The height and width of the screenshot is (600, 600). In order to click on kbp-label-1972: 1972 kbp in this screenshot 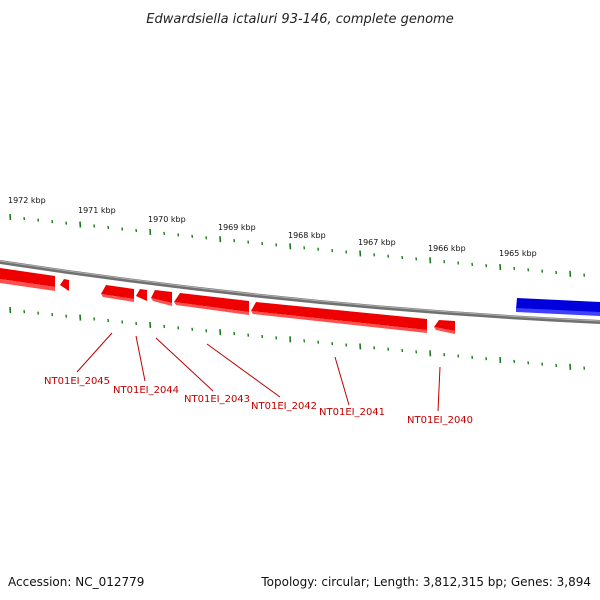, I will do `click(27, 200)`.